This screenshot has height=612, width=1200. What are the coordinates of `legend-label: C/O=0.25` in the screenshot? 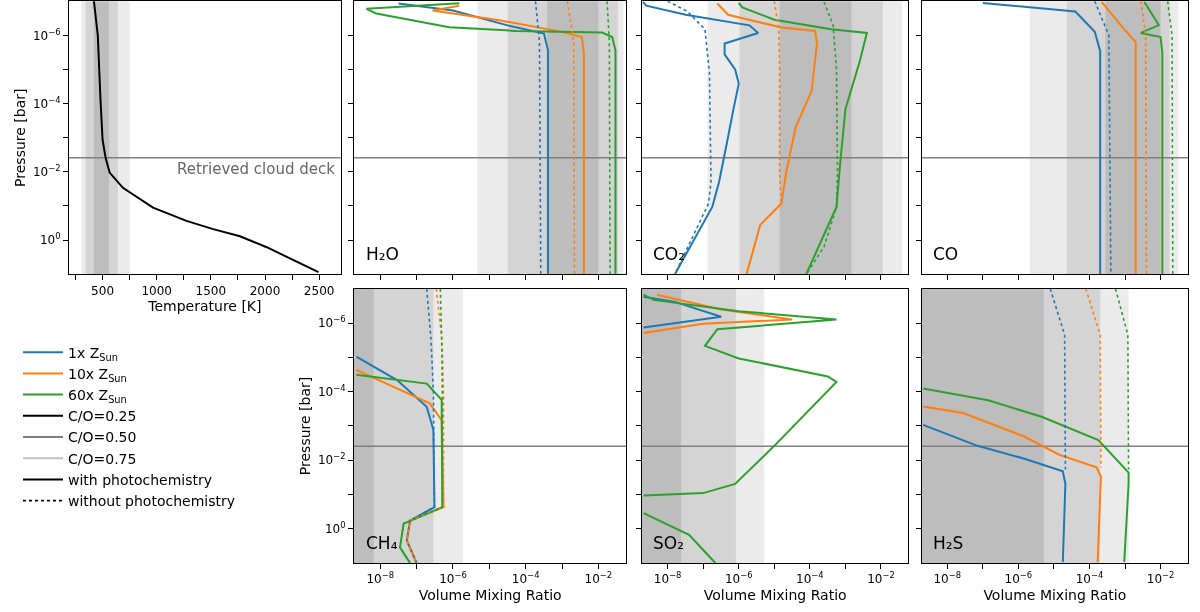 It's located at (102, 416).